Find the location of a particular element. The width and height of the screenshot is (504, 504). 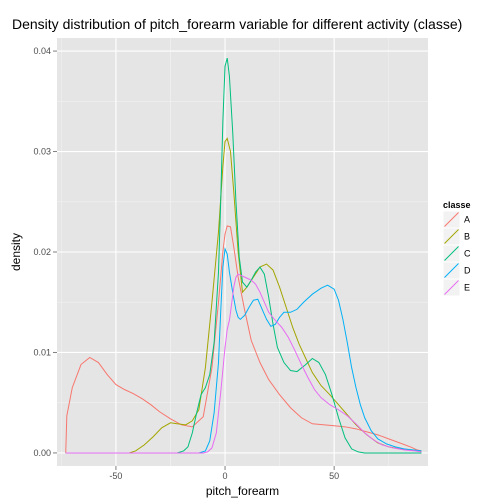

x-tick-label: 50 is located at coordinates (334, 476).